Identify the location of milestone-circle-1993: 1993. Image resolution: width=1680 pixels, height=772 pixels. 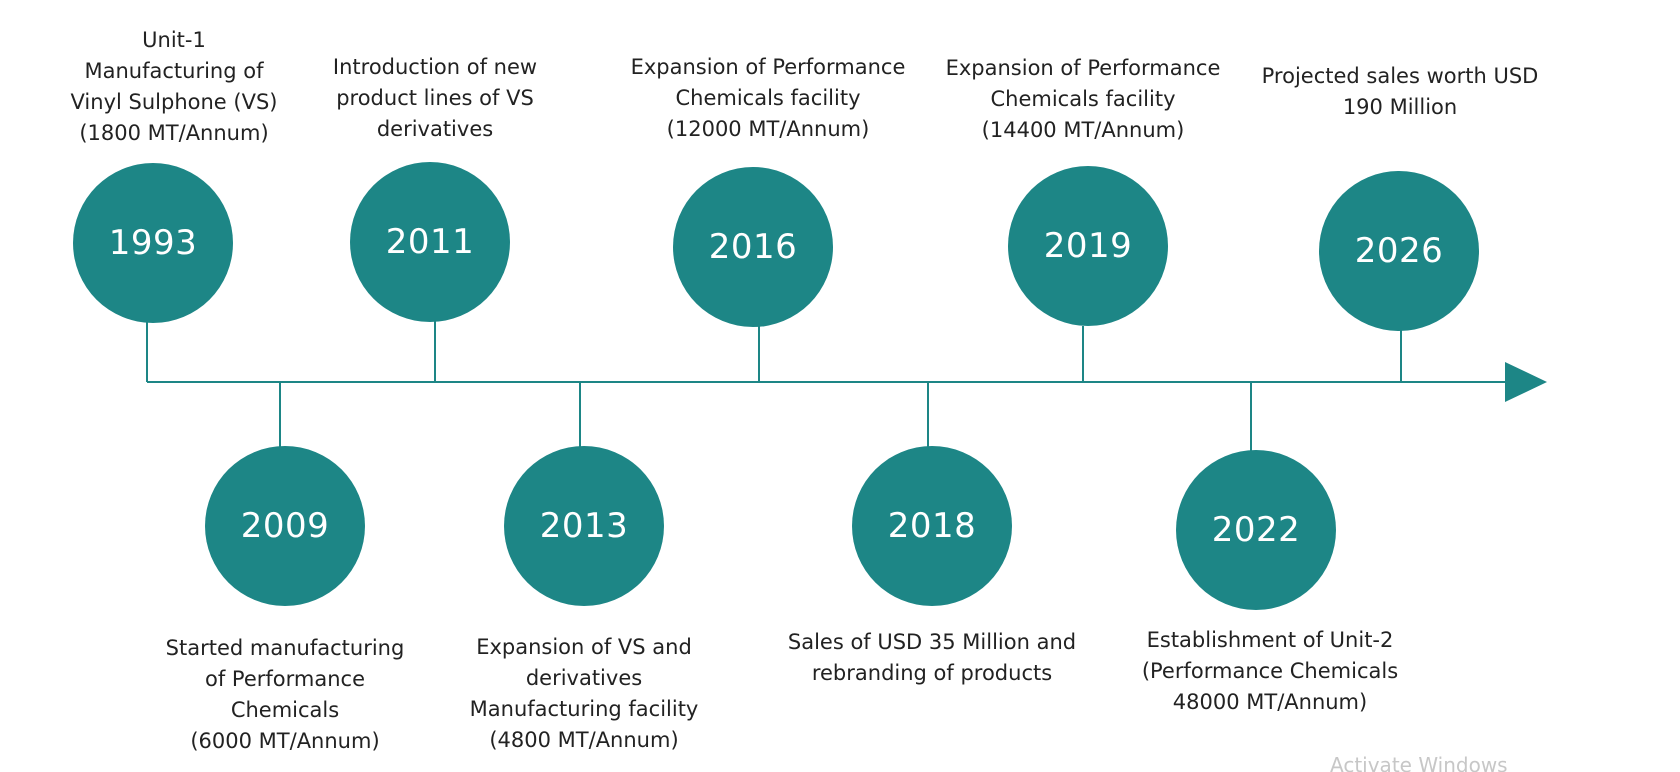
(153, 243).